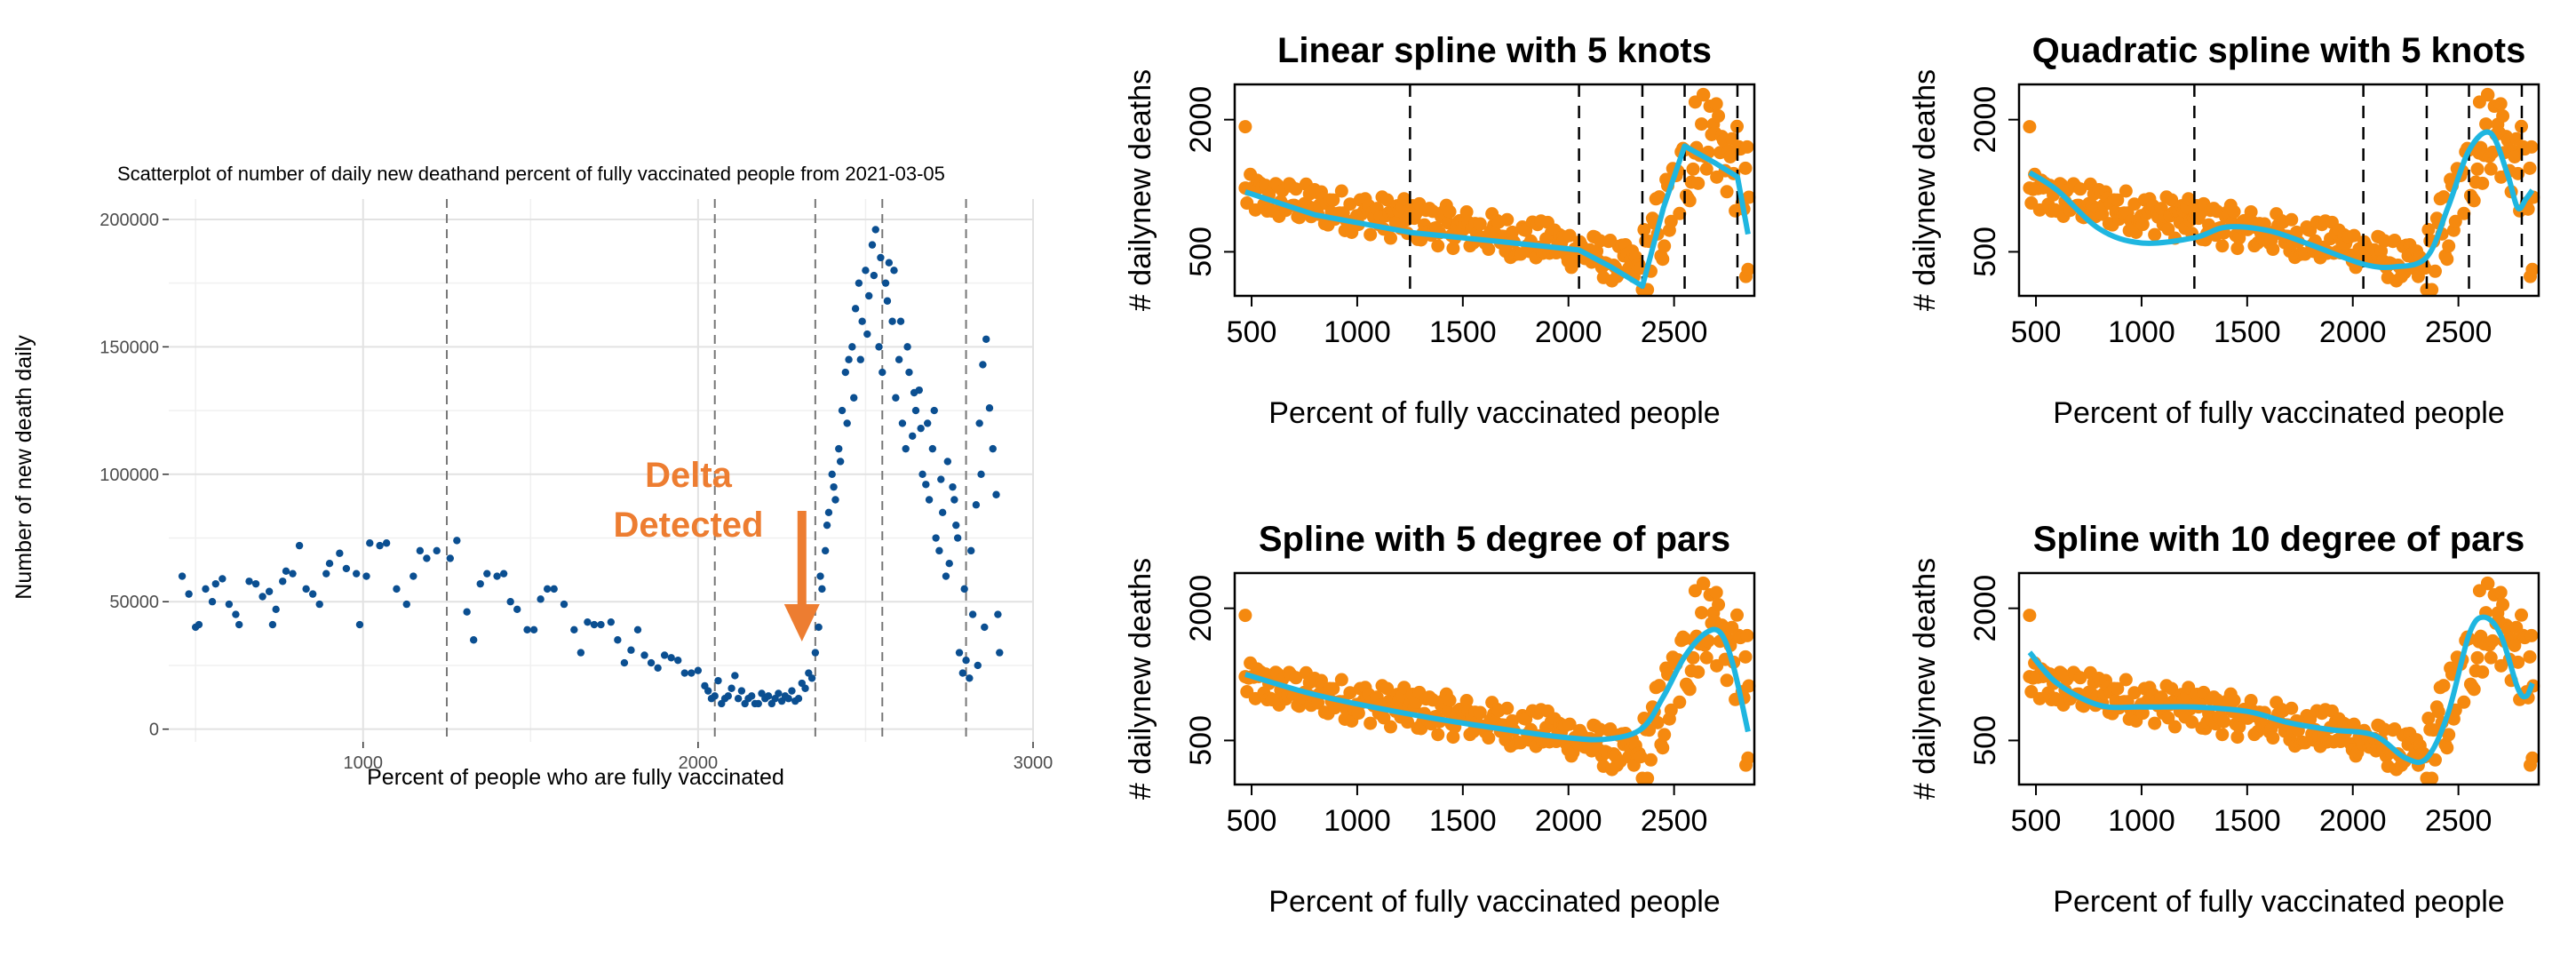 The image size is (2576, 956). I want to click on scatter-y-tick-label: 0, so click(154, 730).